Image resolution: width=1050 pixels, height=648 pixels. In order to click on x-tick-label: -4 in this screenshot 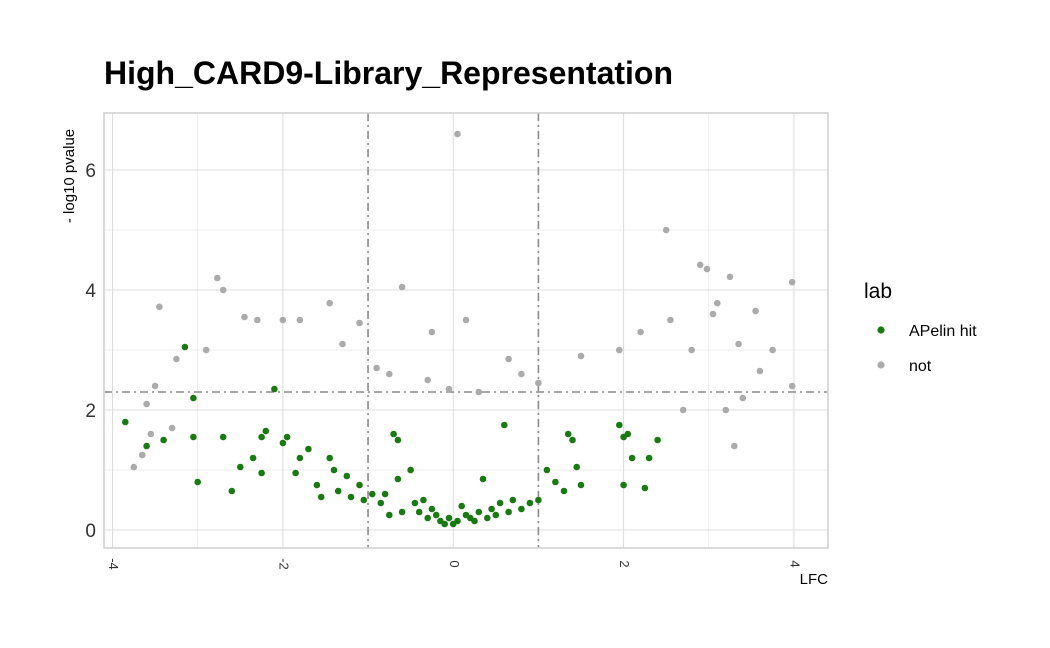, I will do `click(113, 564)`.